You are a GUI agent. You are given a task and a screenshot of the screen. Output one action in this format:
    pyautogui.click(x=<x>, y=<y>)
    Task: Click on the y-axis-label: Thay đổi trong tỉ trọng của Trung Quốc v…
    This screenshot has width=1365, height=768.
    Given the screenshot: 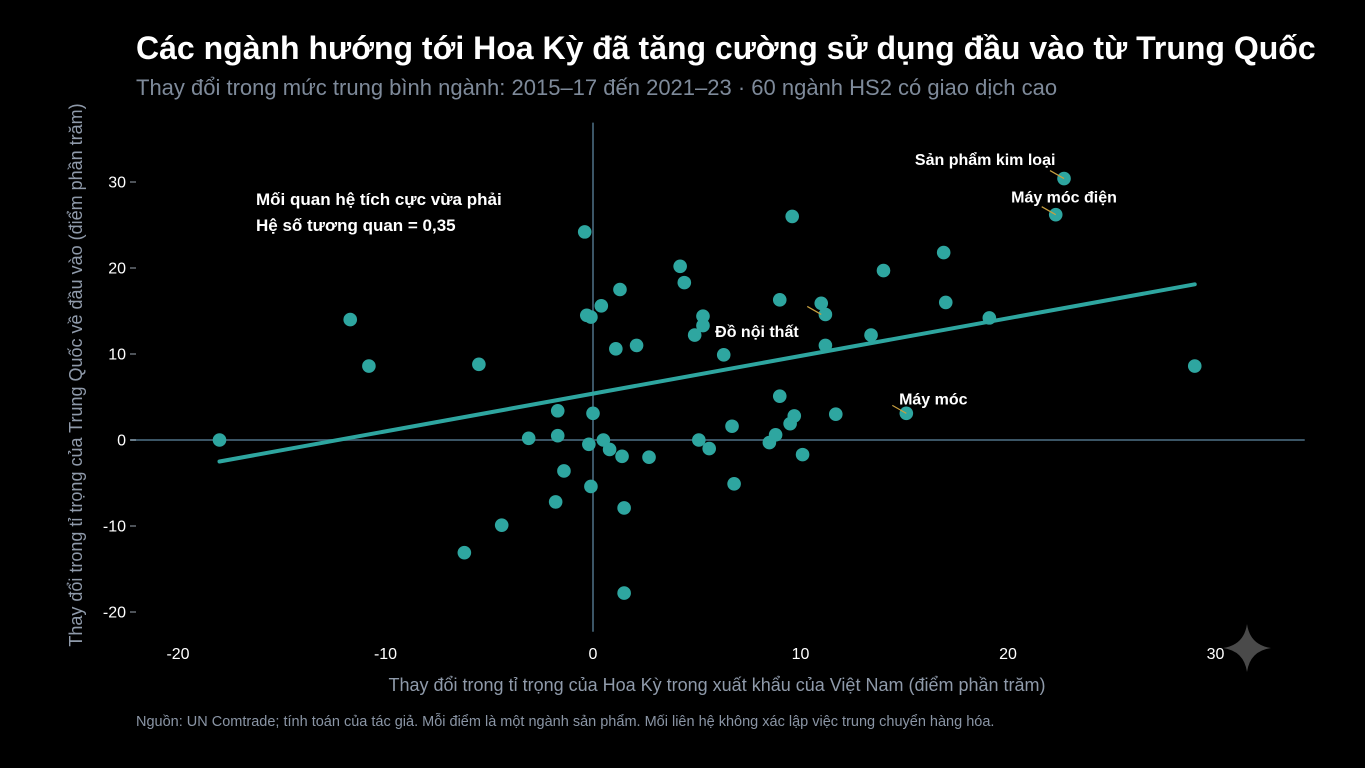 What is the action you would take?
    pyautogui.click(x=76, y=374)
    